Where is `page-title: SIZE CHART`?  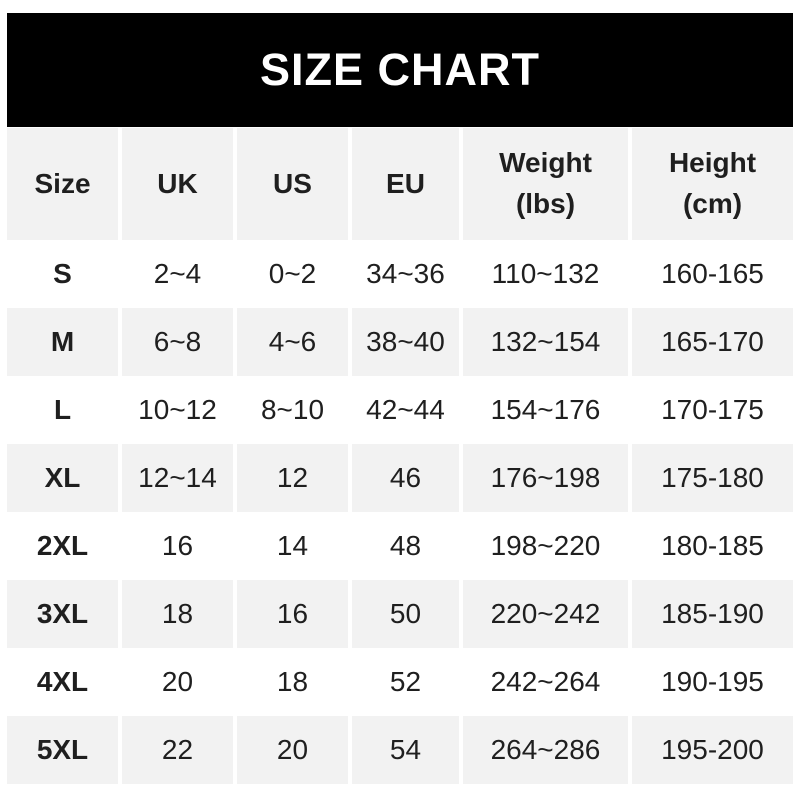
page-title: SIZE CHART is located at coordinates (400, 69).